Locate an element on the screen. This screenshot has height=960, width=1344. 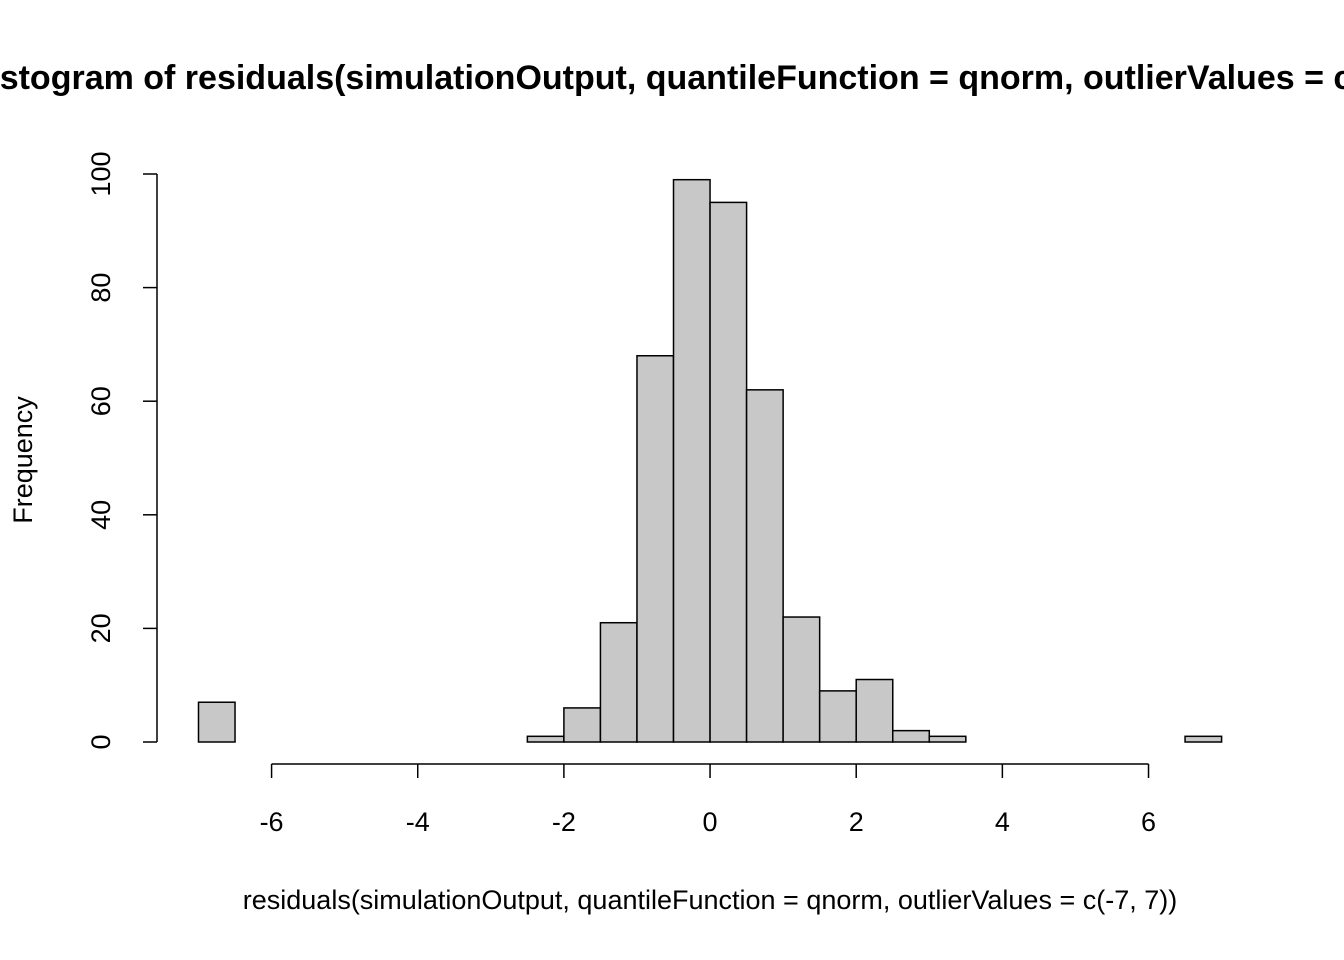
x-tick-label: 4 is located at coordinates (1002, 822).